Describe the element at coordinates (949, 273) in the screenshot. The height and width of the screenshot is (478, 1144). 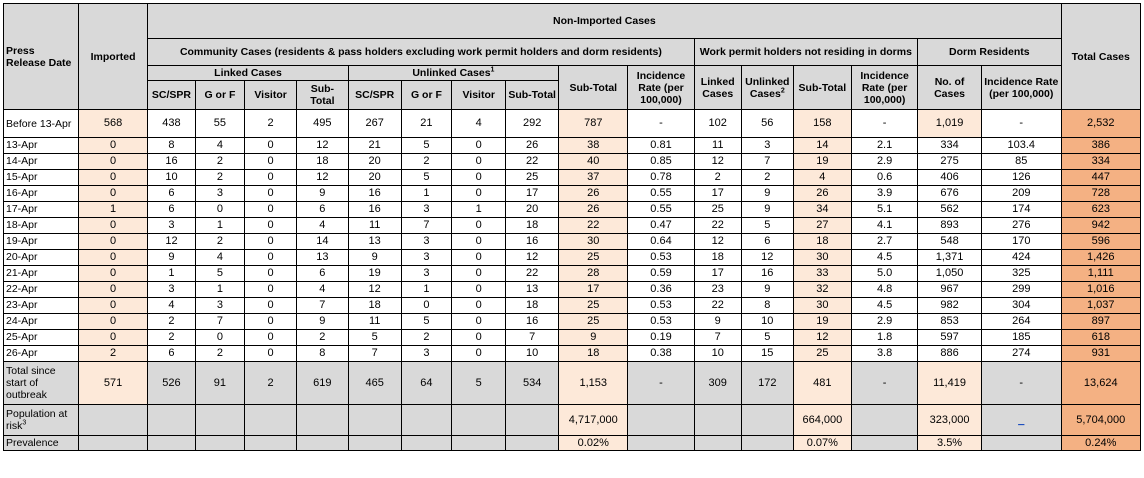
I see `cell-dorm-cases: 1,050` at that location.